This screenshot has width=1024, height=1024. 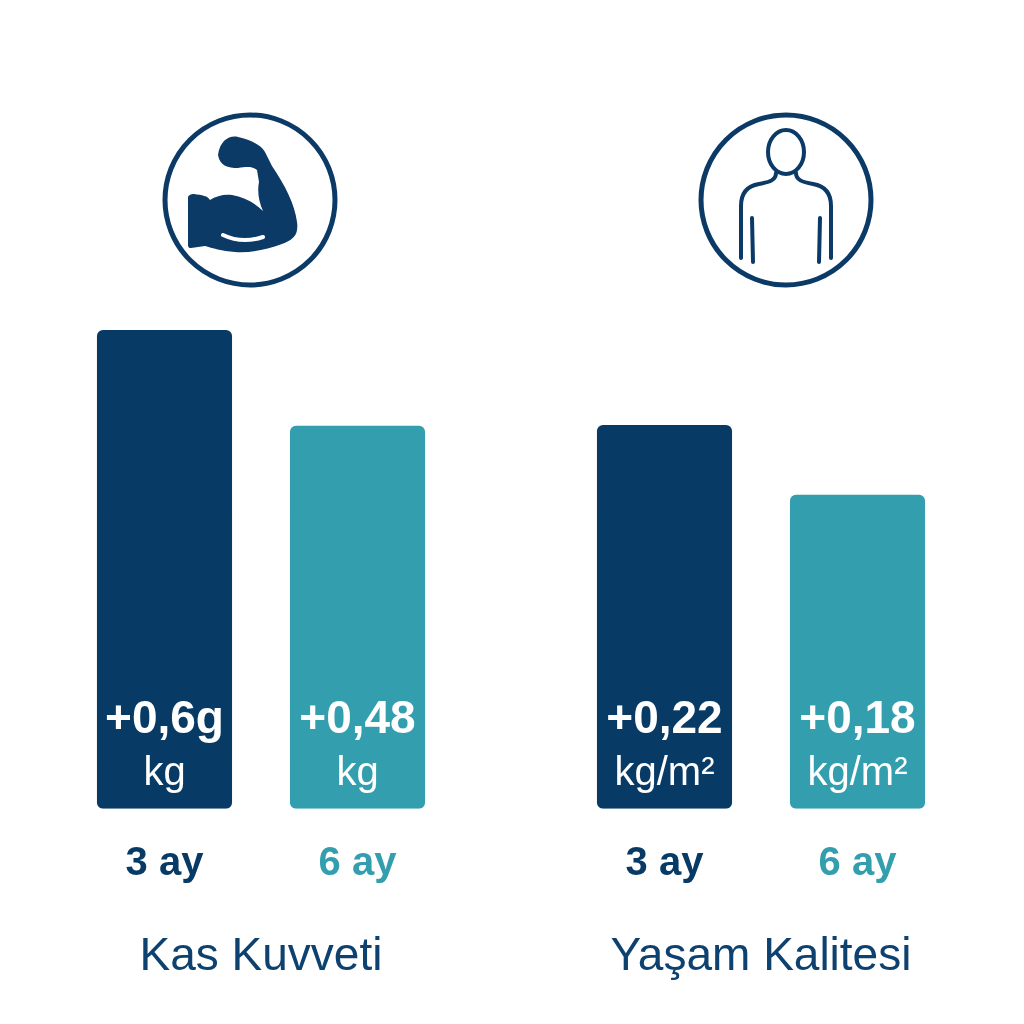 What do you see at coordinates (357, 742) in the screenshot?
I see `data-label: +0,48 kg` at bounding box center [357, 742].